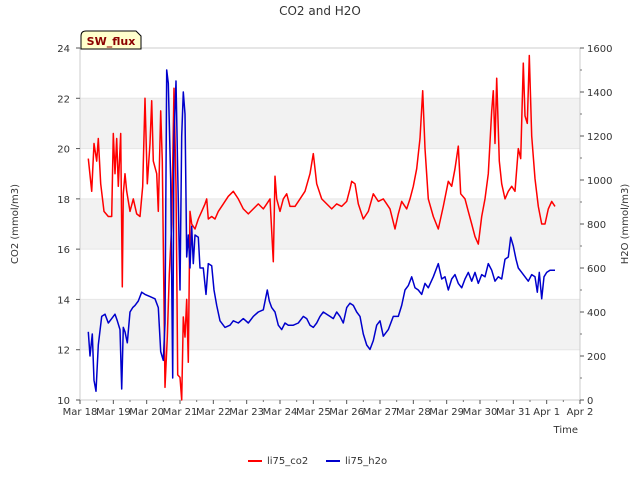  What do you see at coordinates (599, 49) in the screenshot?
I see `y-right-tick-label: 1600` at bounding box center [599, 49].